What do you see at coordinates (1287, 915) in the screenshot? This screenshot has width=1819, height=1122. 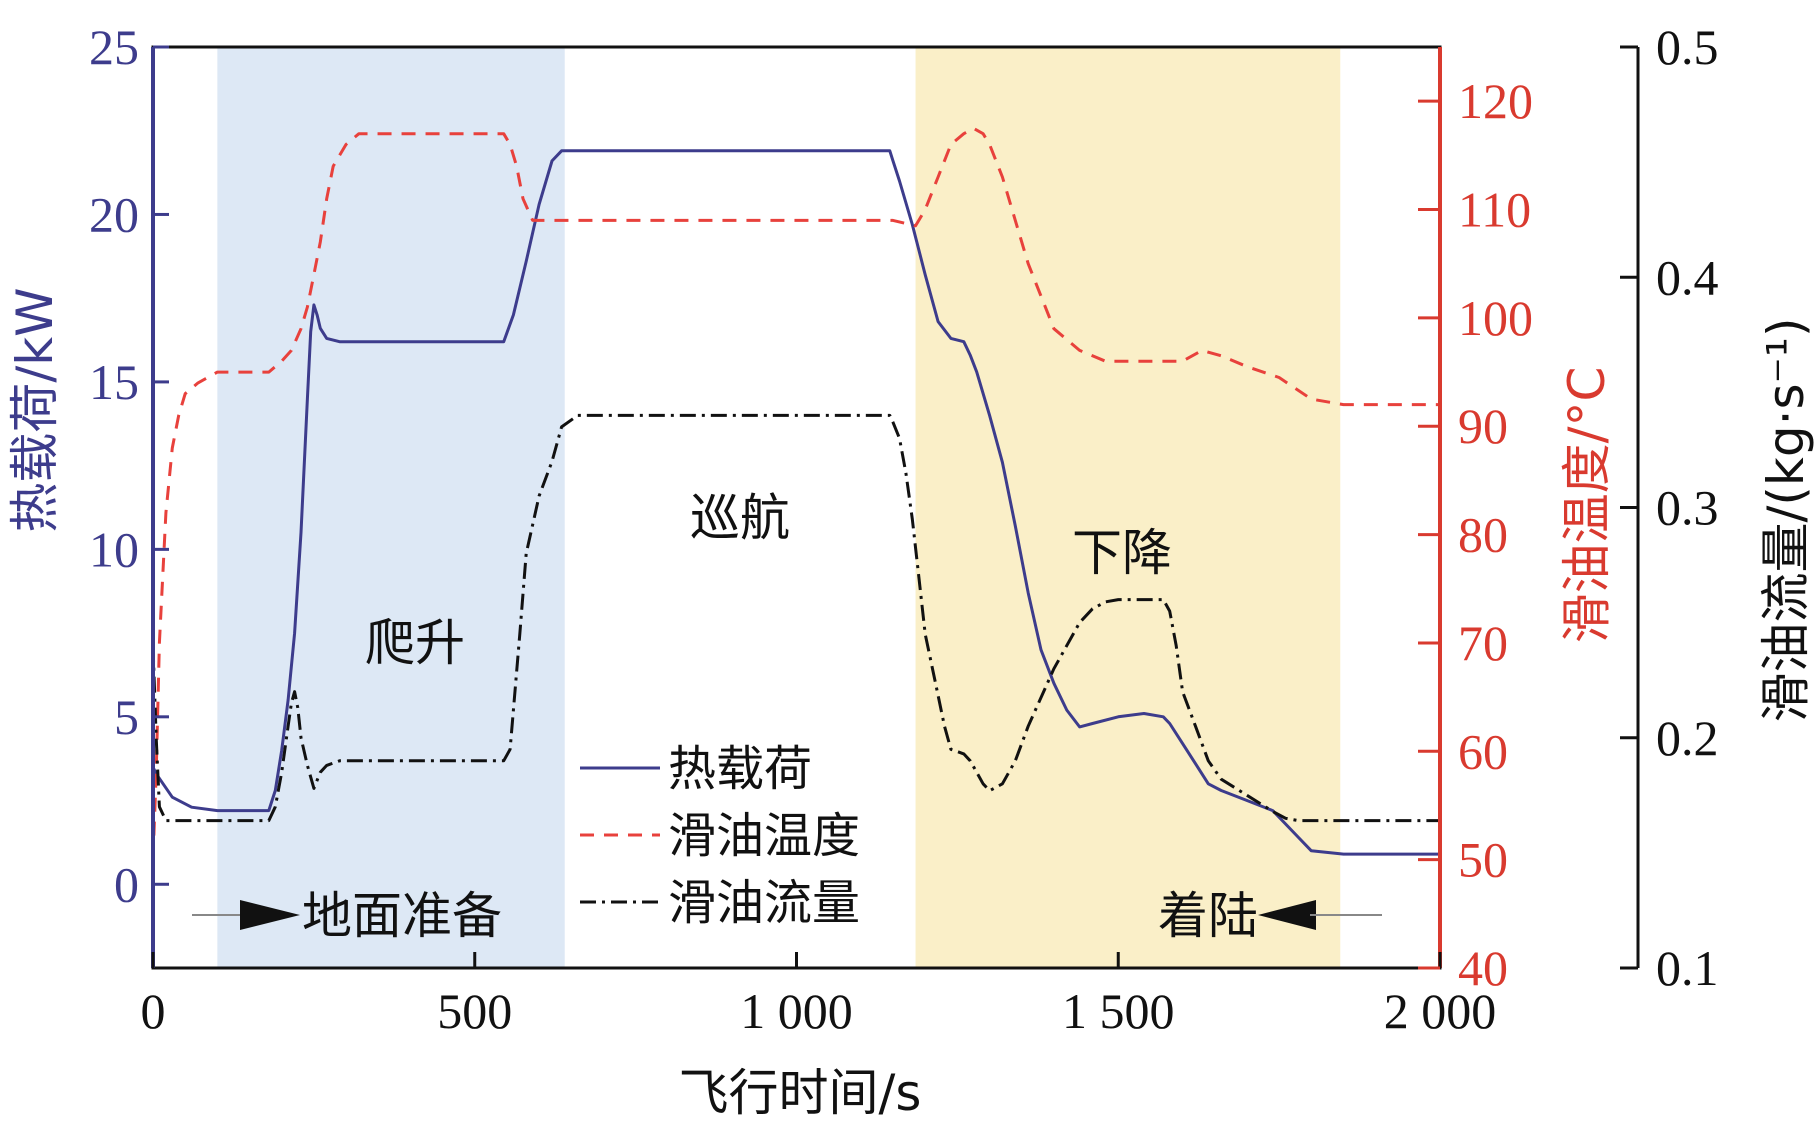 I see `landing-arrow-head` at bounding box center [1287, 915].